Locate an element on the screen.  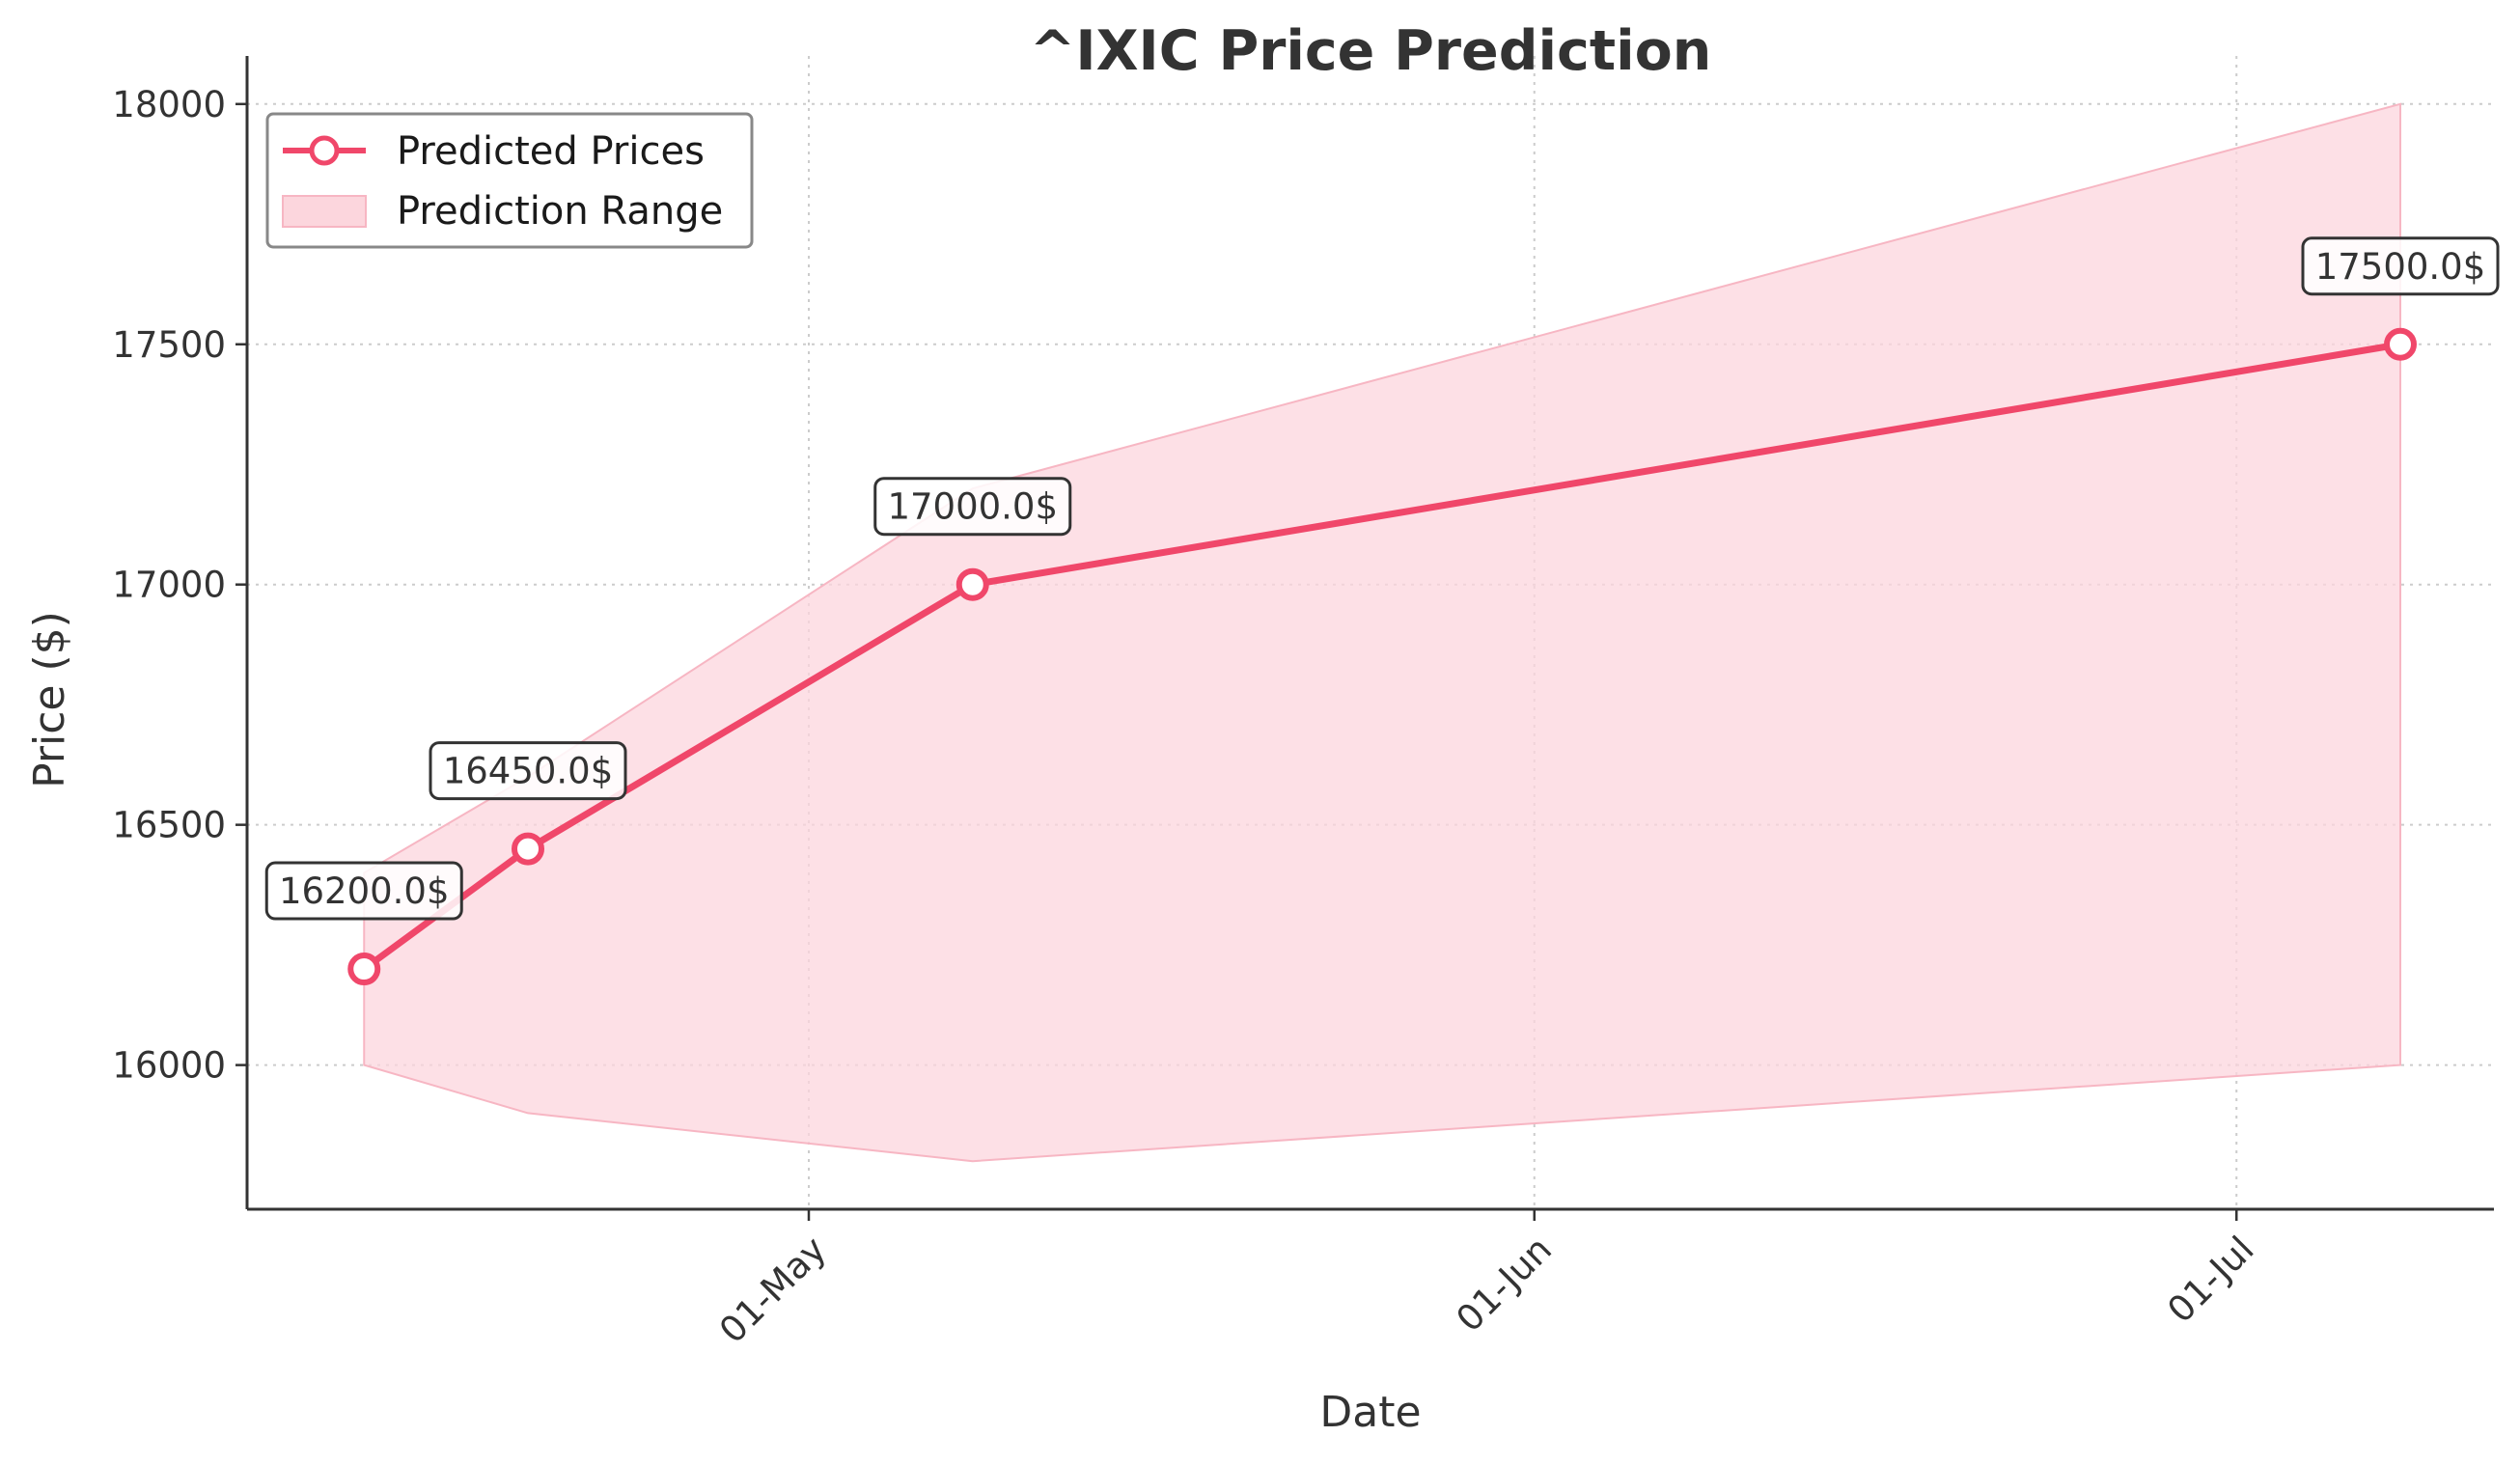
data-label: 17500.0$ is located at coordinates (2400, 267).